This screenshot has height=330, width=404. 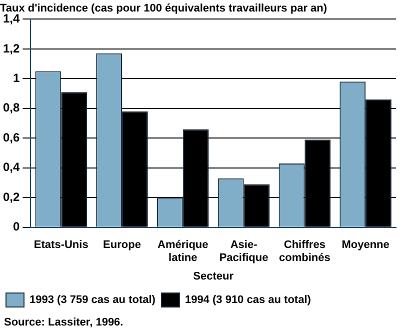 What do you see at coordinates (11, 167) in the screenshot?
I see `y-tick-label: 0,4` at bounding box center [11, 167].